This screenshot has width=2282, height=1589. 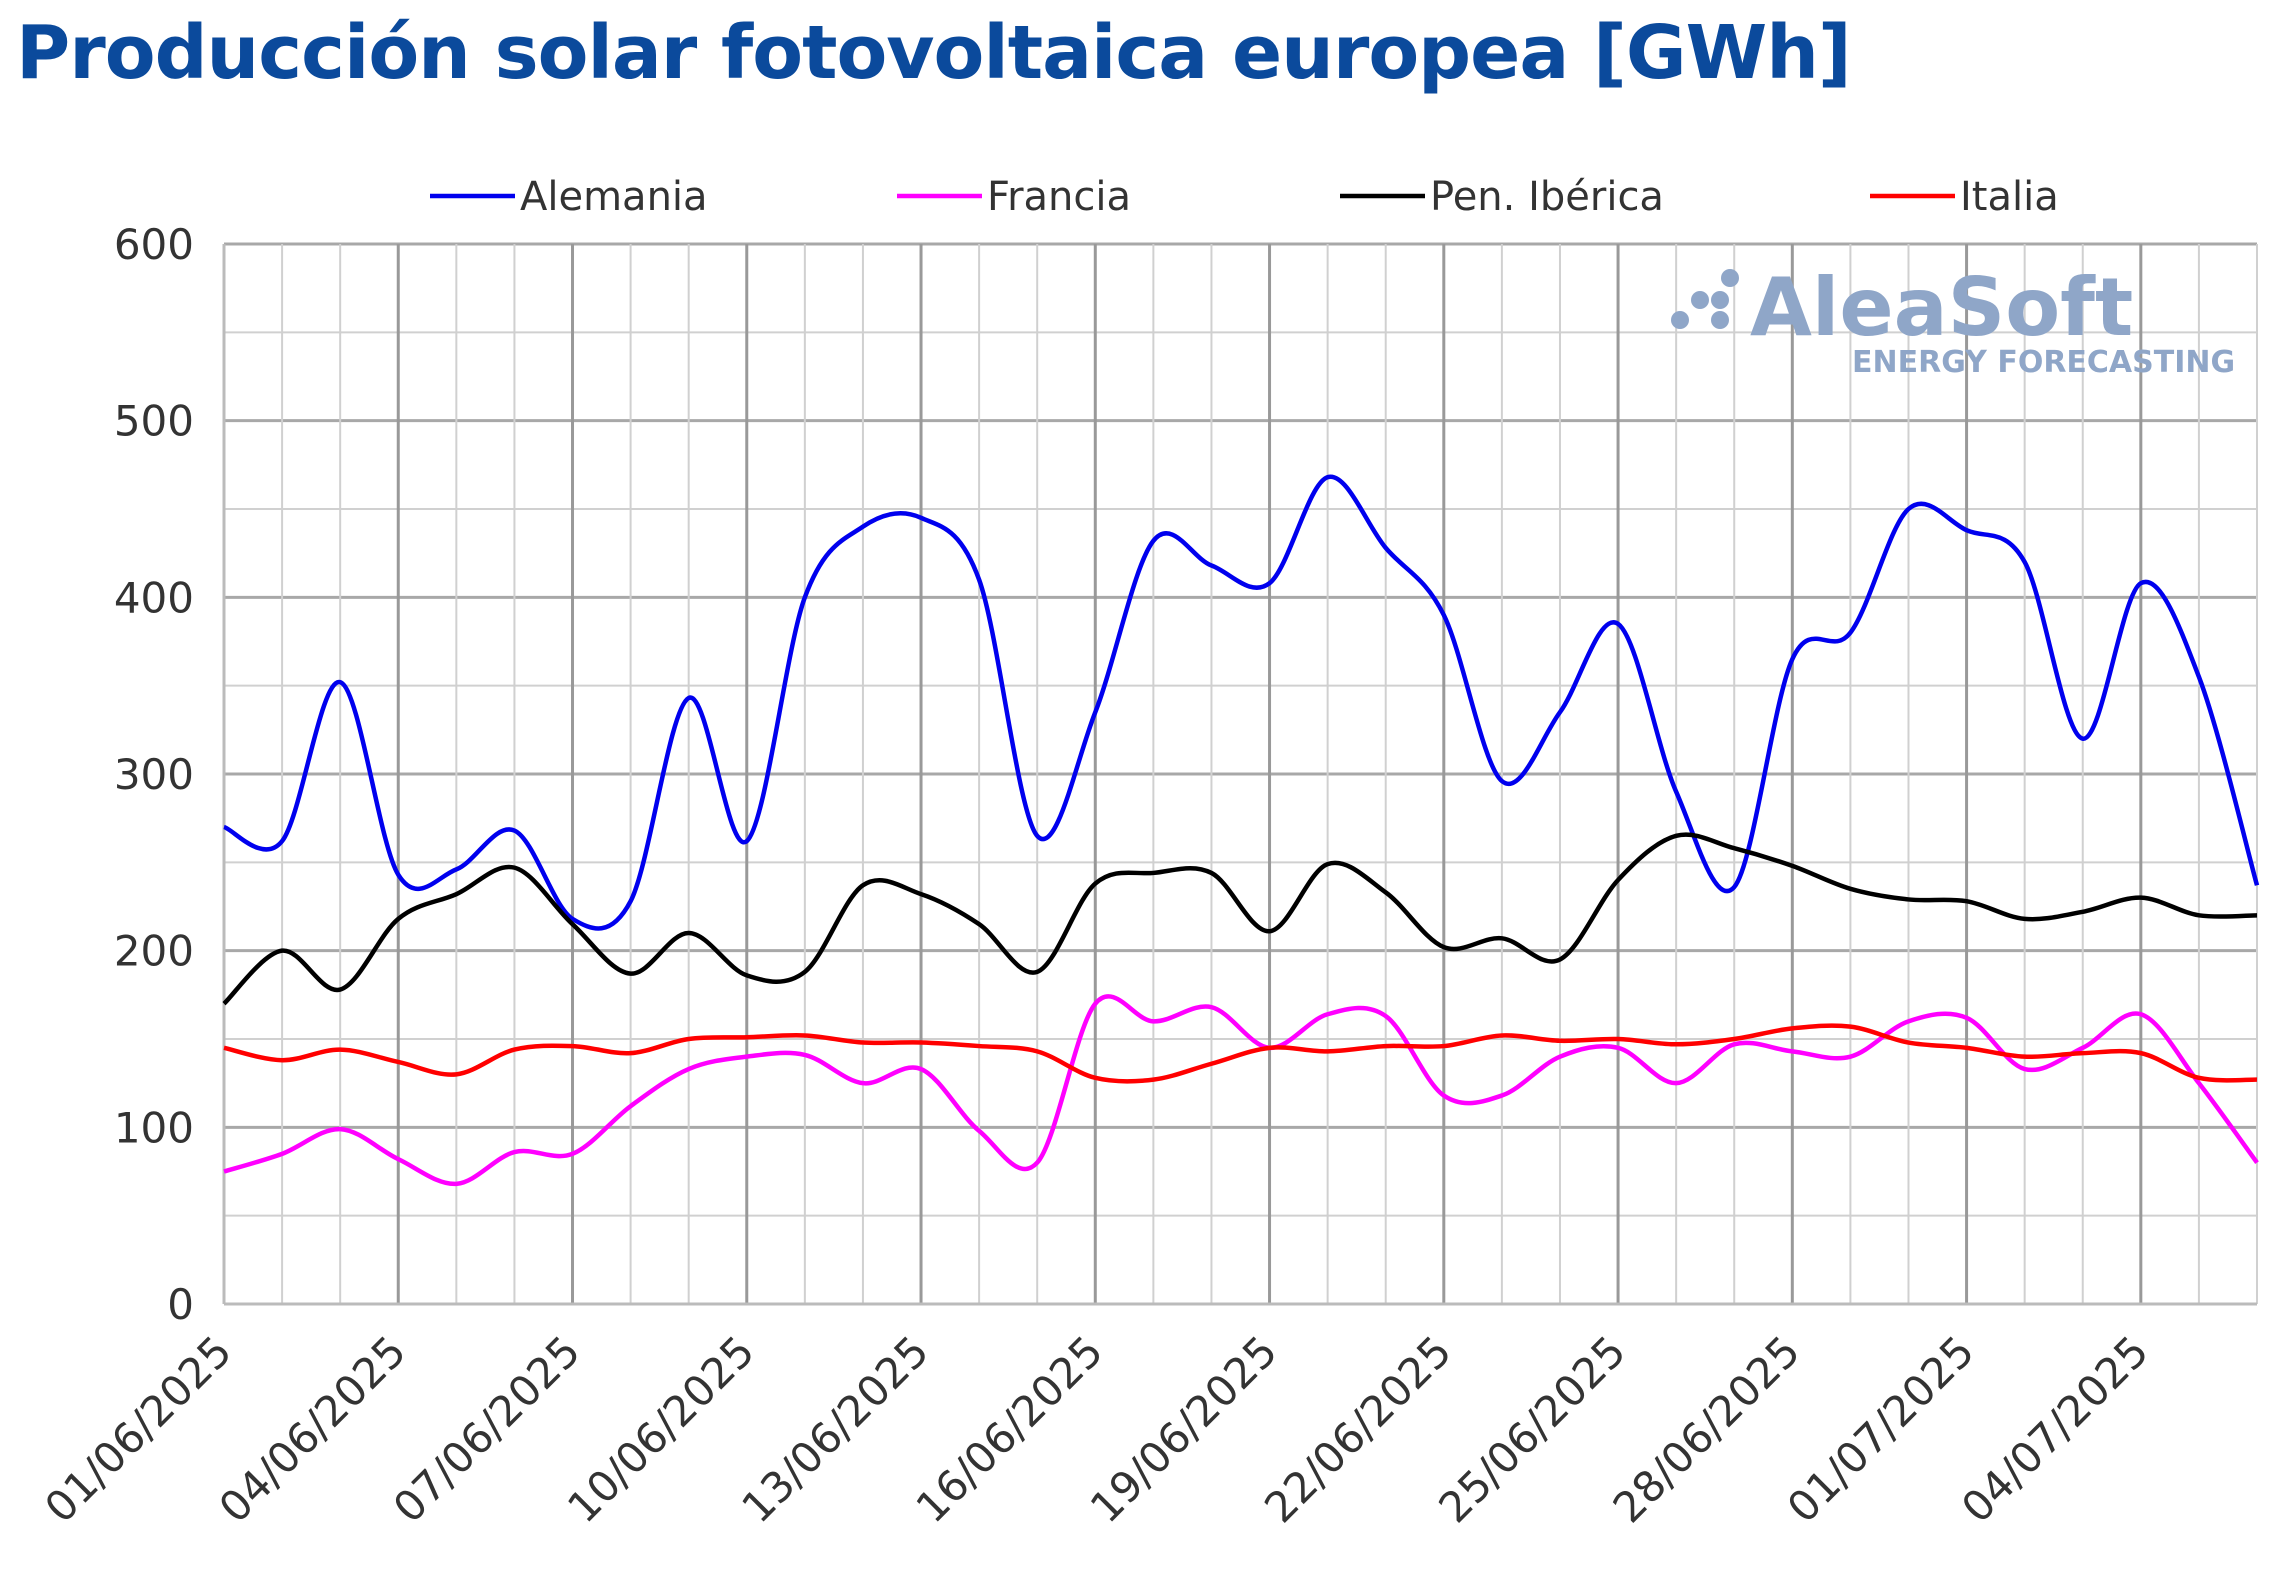 I want to click on legend-label: Francia, so click(x=1059, y=197).